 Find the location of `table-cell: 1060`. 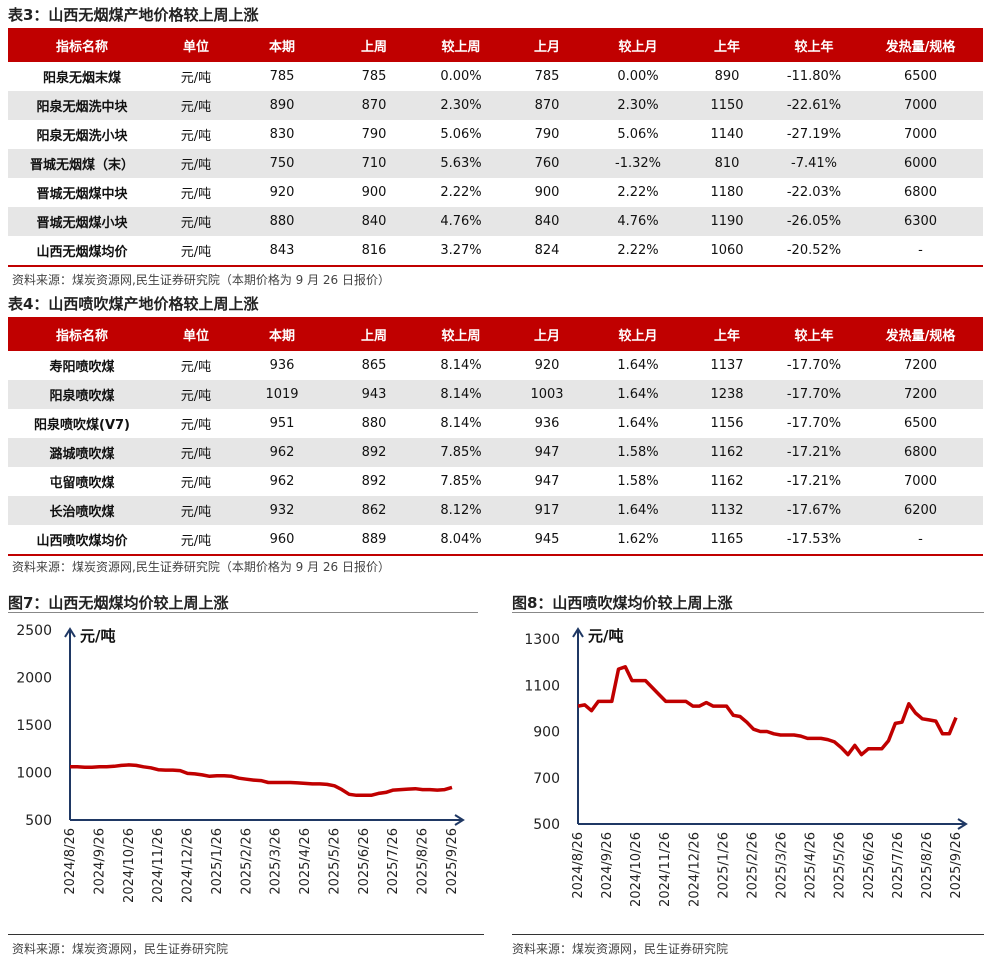

table-cell: 1060 is located at coordinates (727, 251).